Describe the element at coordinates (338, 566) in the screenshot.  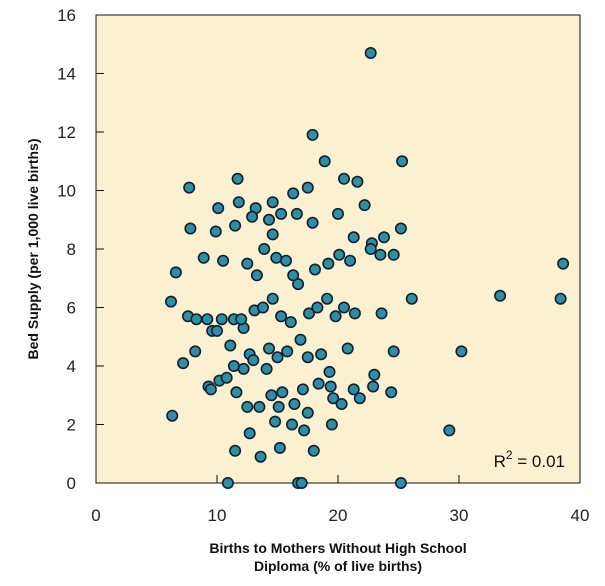
I see `x-axis-title-line-2: Diploma (% of live births)` at that location.